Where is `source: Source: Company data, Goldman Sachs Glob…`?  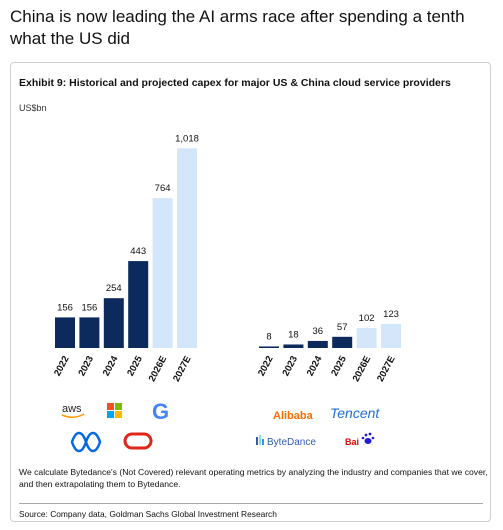 source: Source: Company data, Goldman Sachs Glob… is located at coordinates (148, 514).